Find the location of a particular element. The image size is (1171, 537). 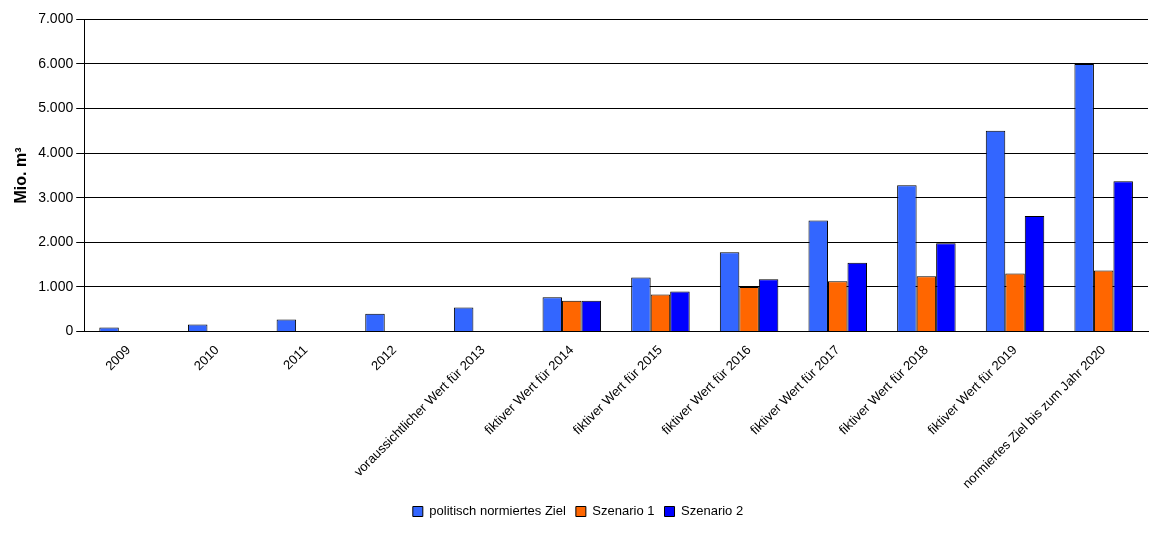

legend-label: politisch normiertes Ziel is located at coordinates (497, 511).